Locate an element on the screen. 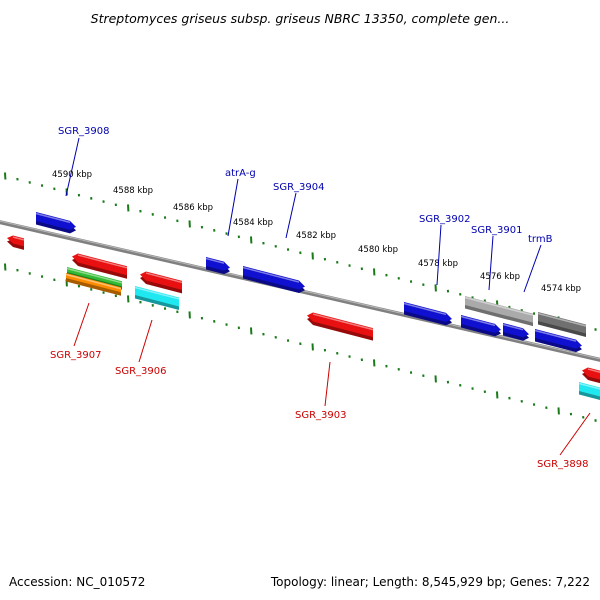  scale-label-4: 4582 kbp is located at coordinates (316, 236).